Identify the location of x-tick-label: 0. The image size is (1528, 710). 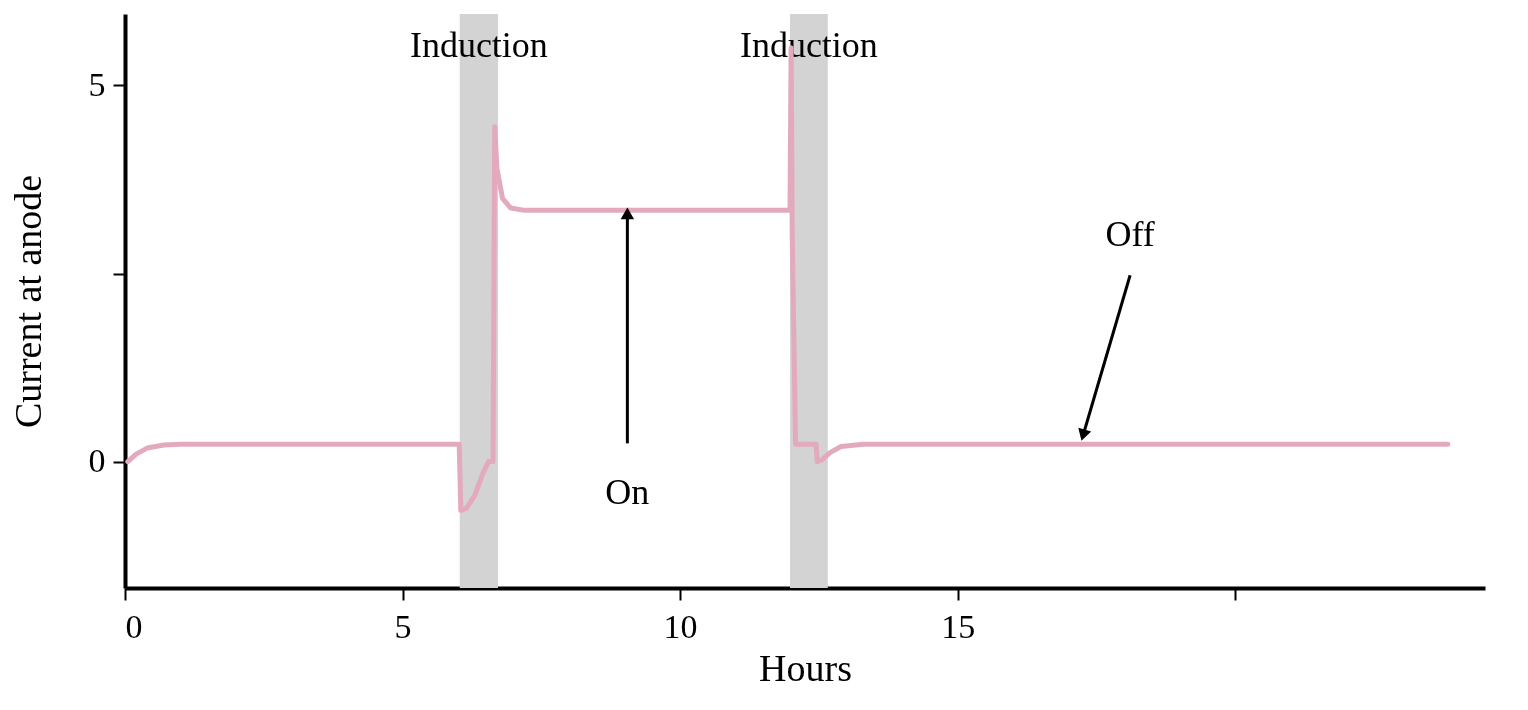
(134, 626).